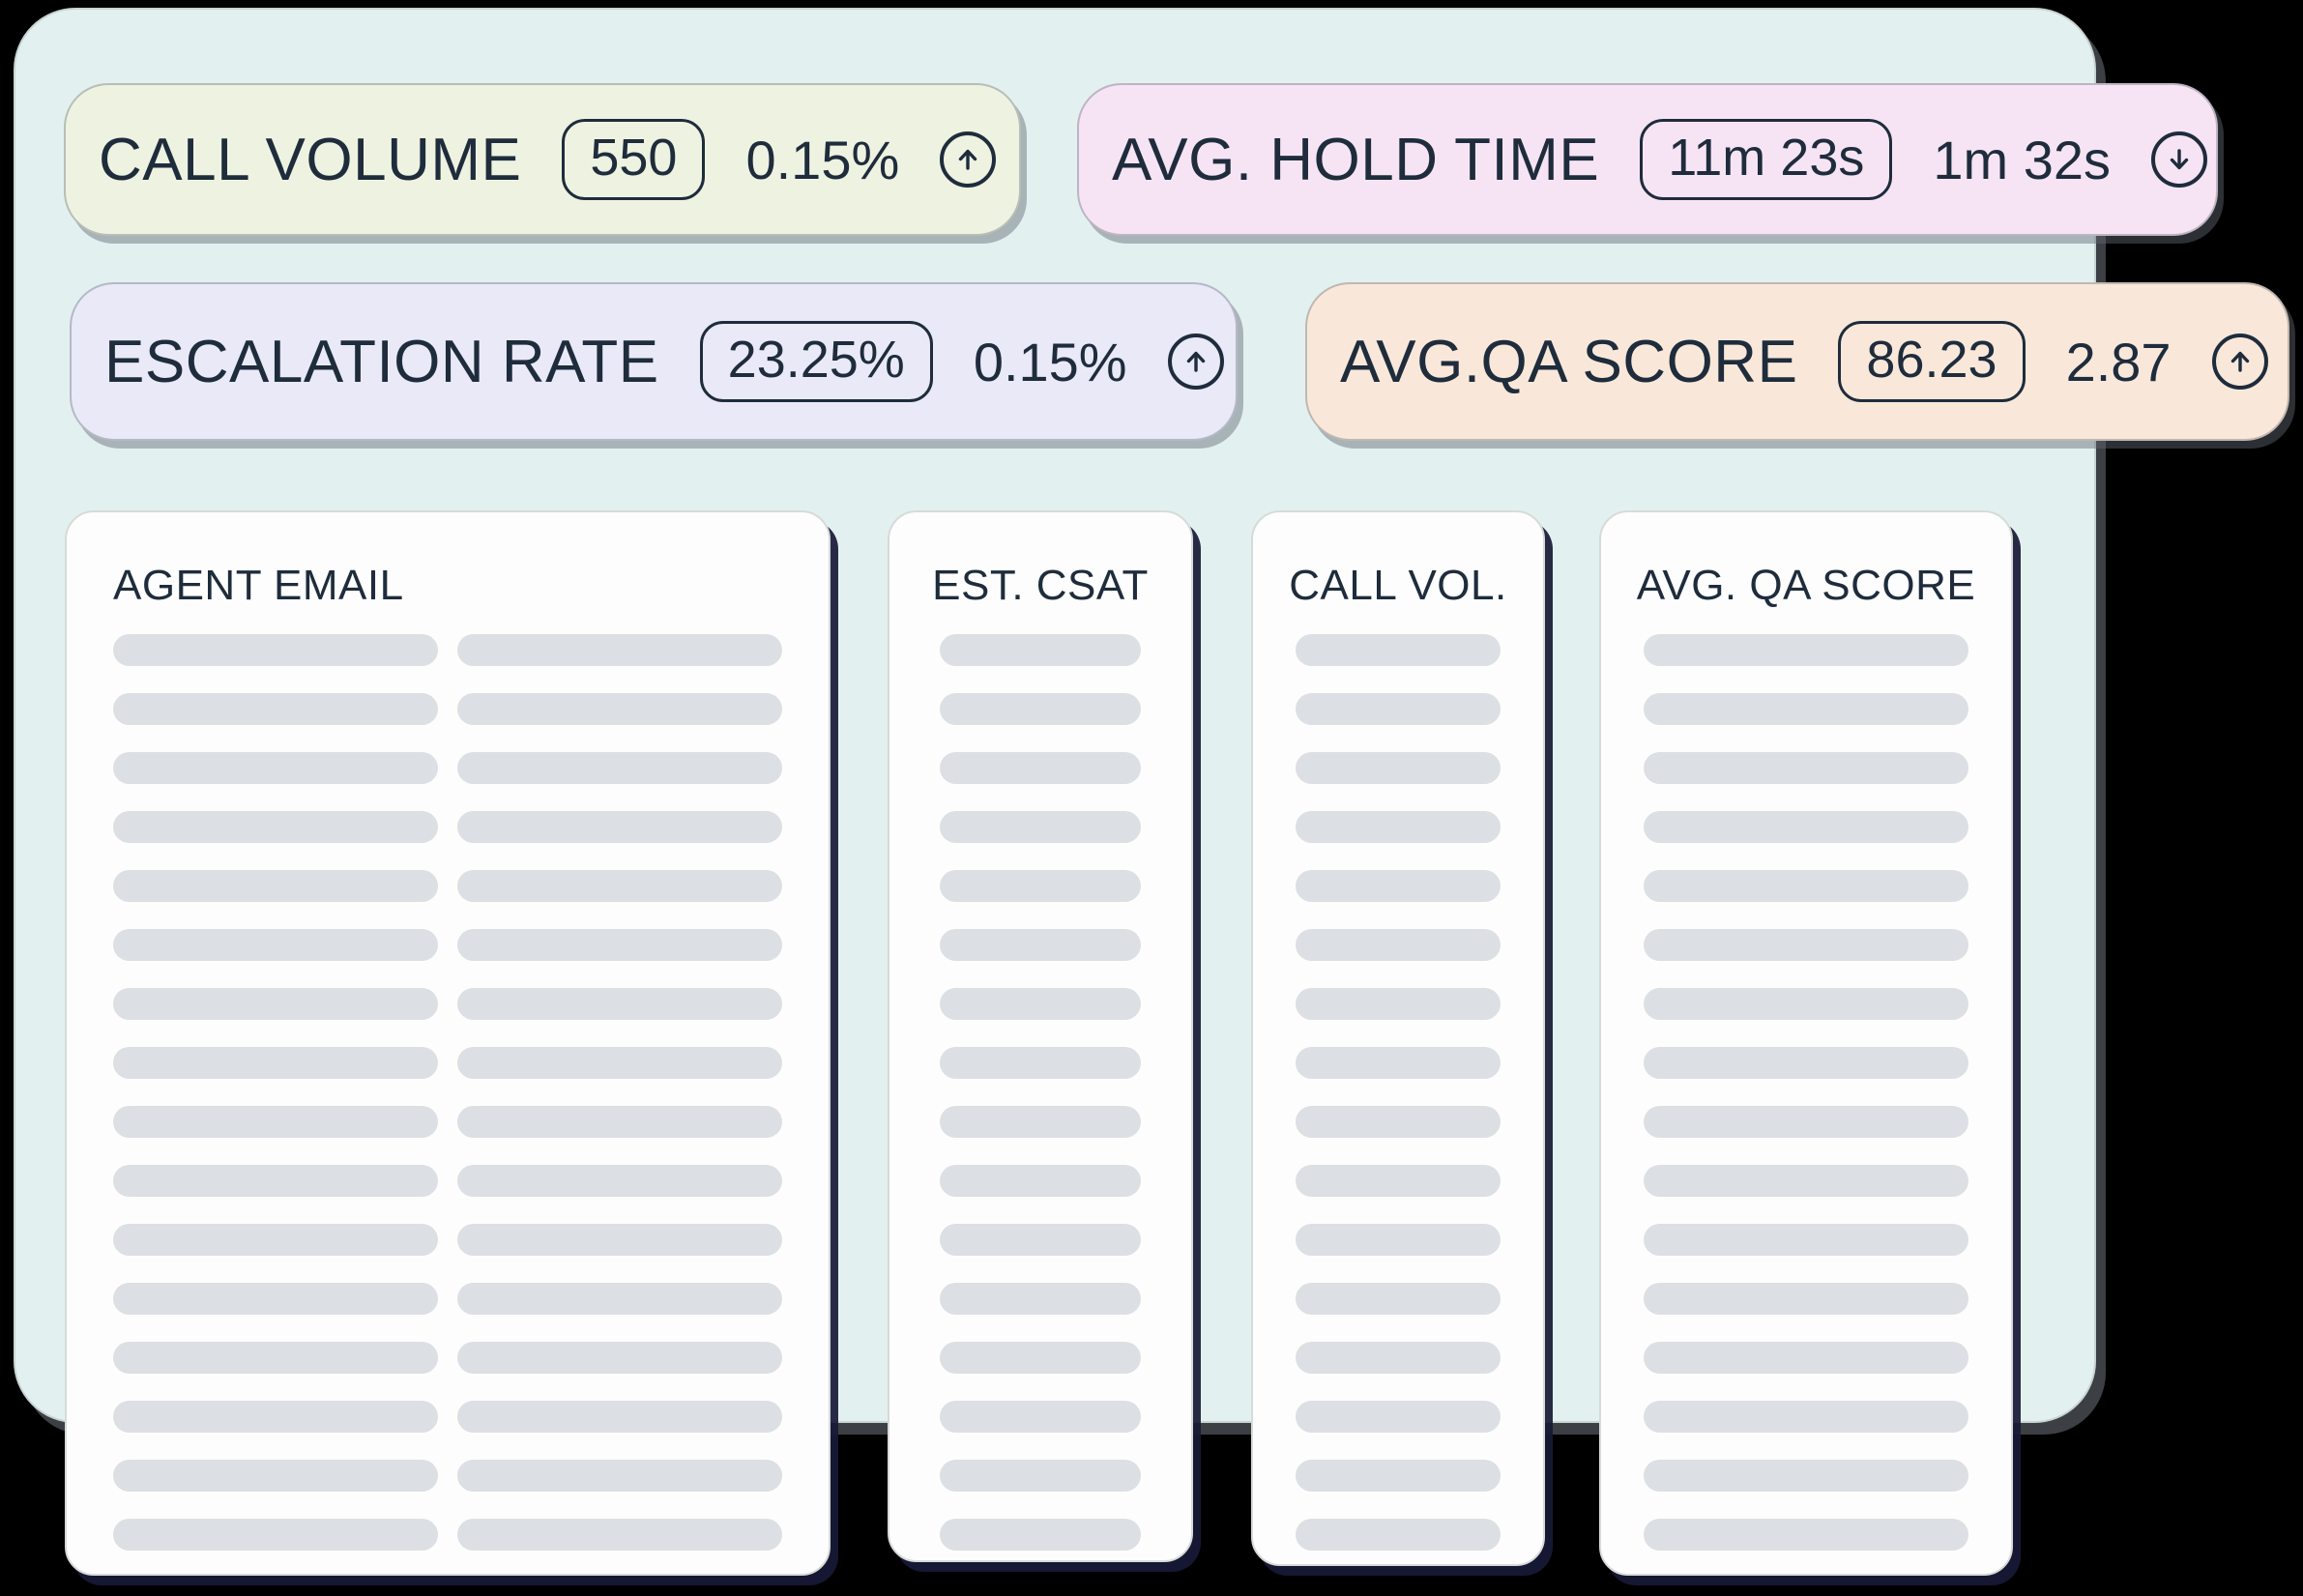 This screenshot has width=2303, height=1596. What do you see at coordinates (654, 361) in the screenshot?
I see `stat-card-escalation-rate: ESCALATION RATE 23.25% 0.15%` at bounding box center [654, 361].